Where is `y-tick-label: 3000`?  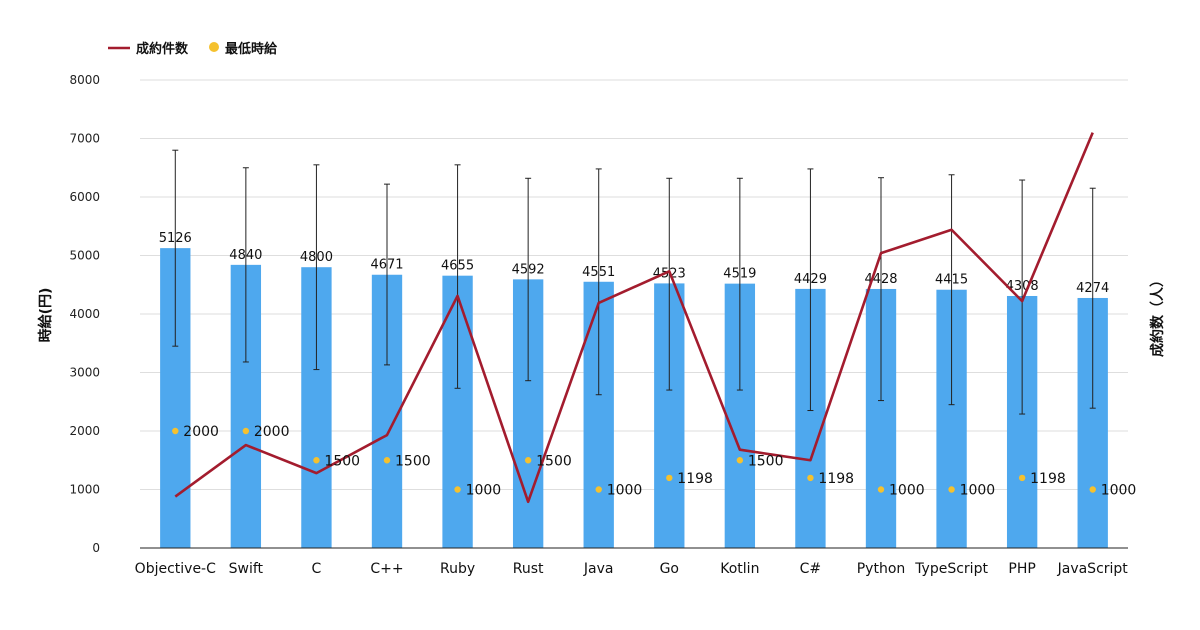 y-tick-label: 3000 is located at coordinates (84, 373).